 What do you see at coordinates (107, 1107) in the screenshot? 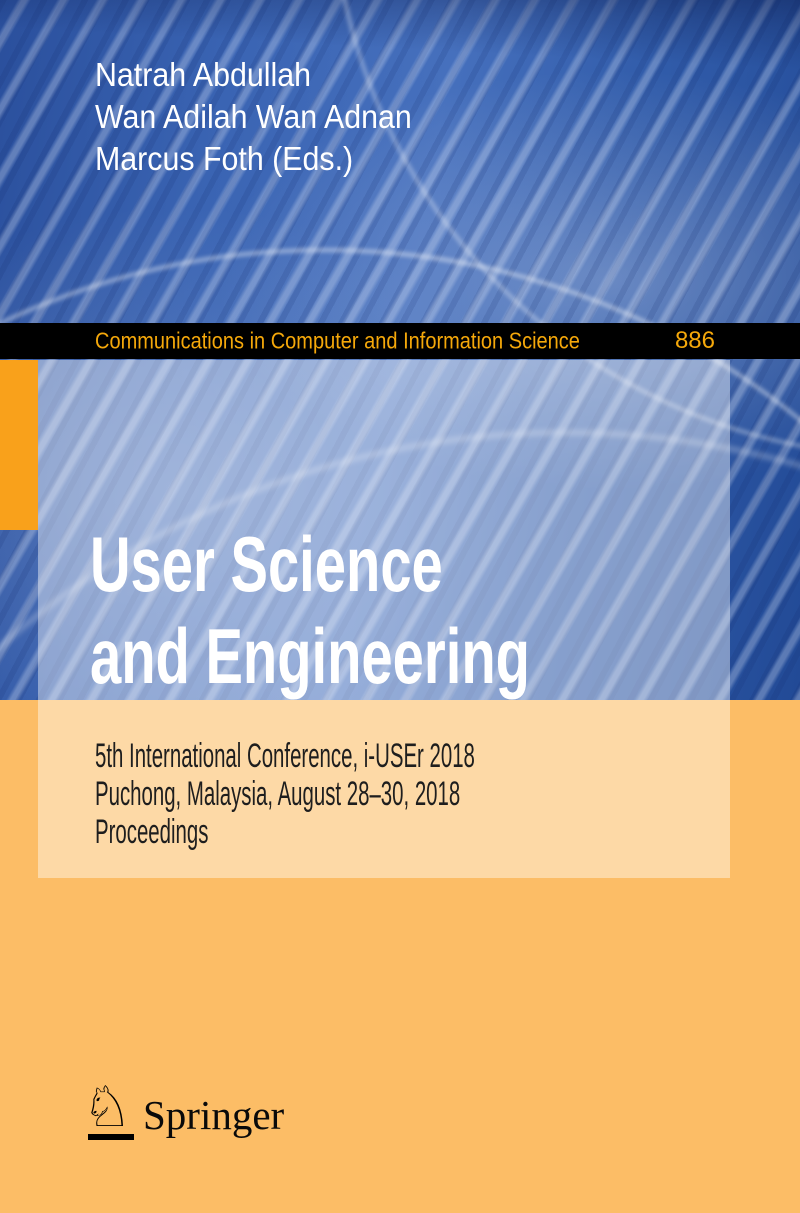
I see `springer-horse-icon: ♘` at bounding box center [107, 1107].